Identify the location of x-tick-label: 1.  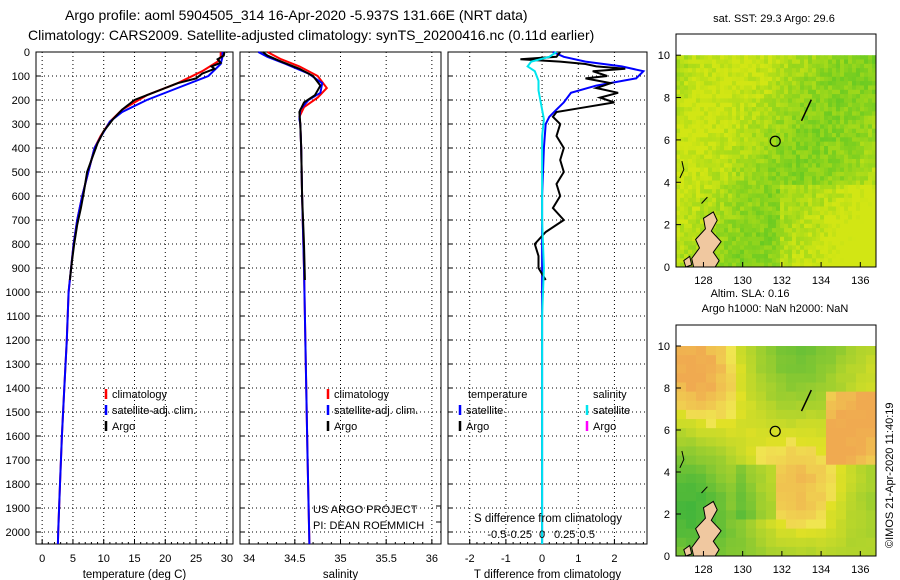
(578, 559).